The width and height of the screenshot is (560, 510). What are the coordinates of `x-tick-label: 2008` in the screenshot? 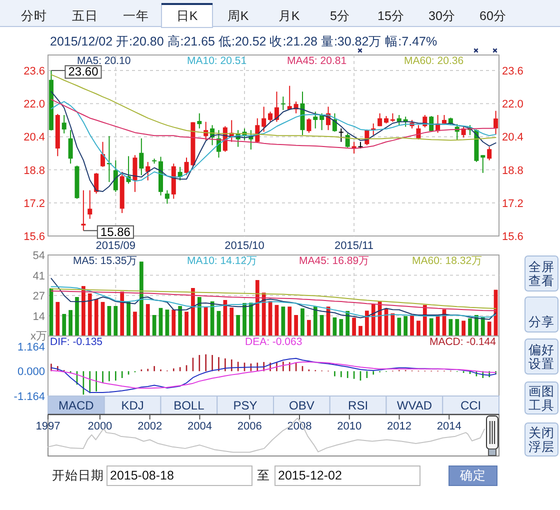 It's located at (299, 426).